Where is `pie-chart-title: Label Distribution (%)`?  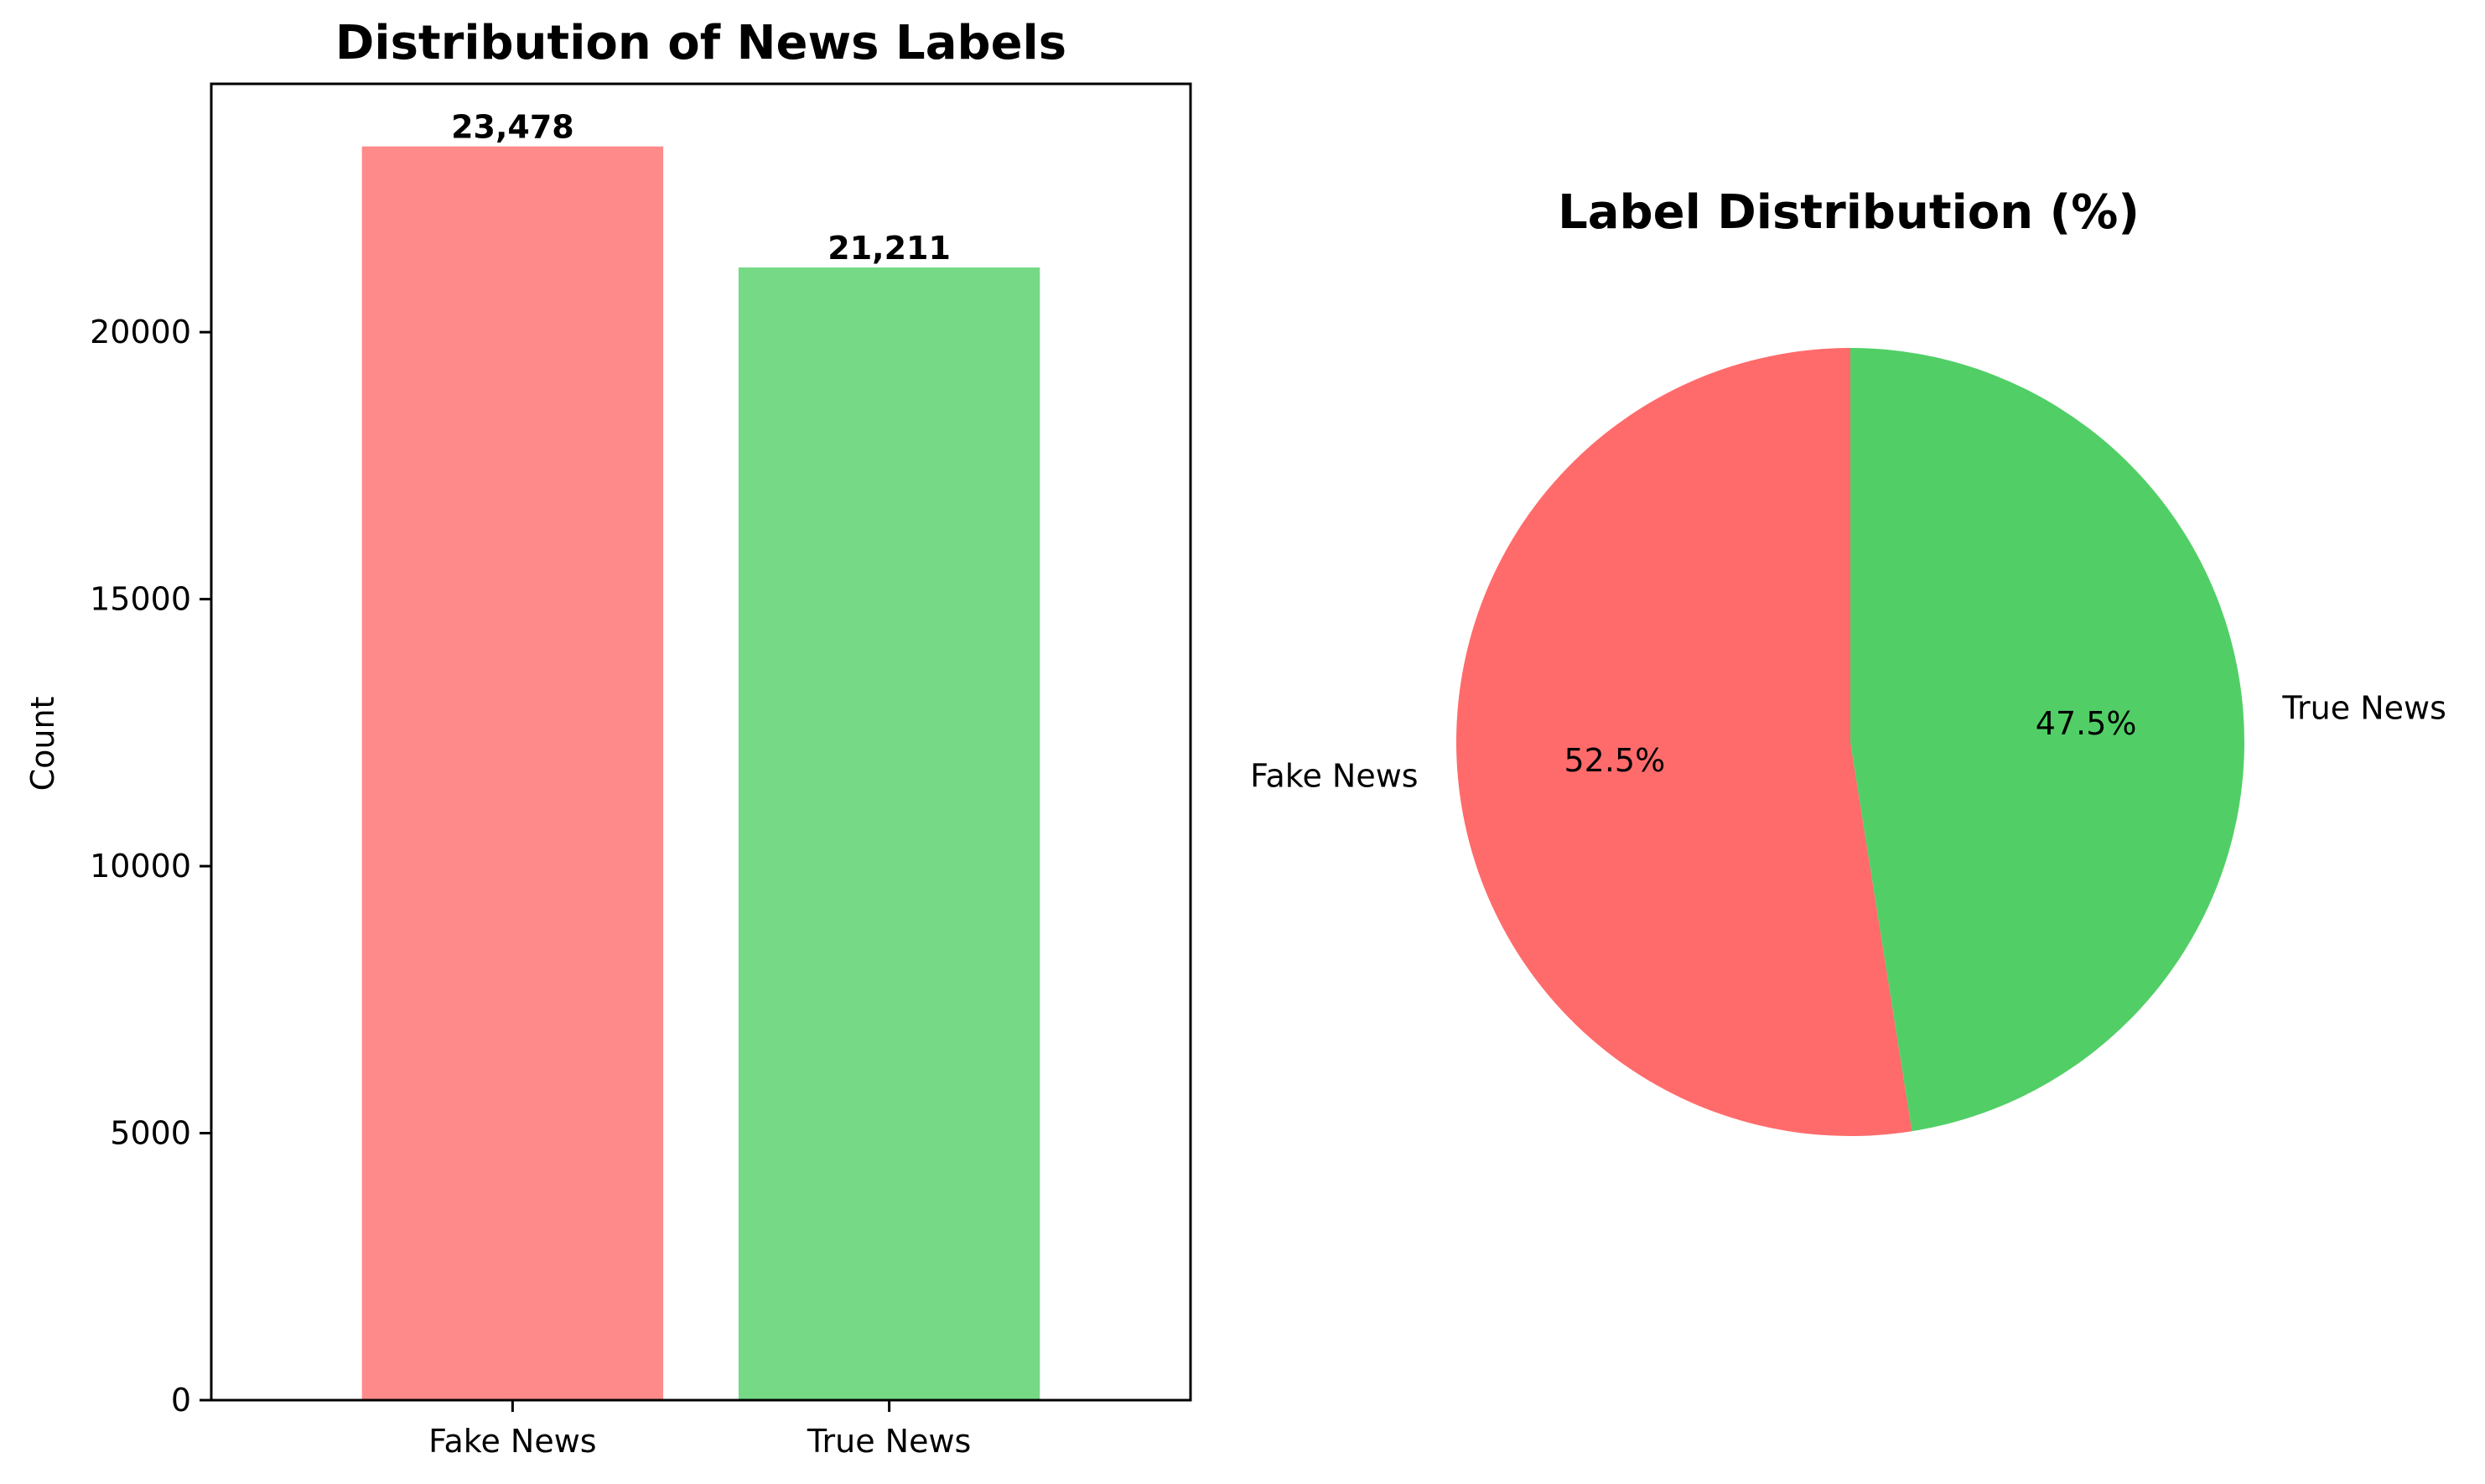
pie-chart-title: Label Distribution (%) is located at coordinates (1849, 212).